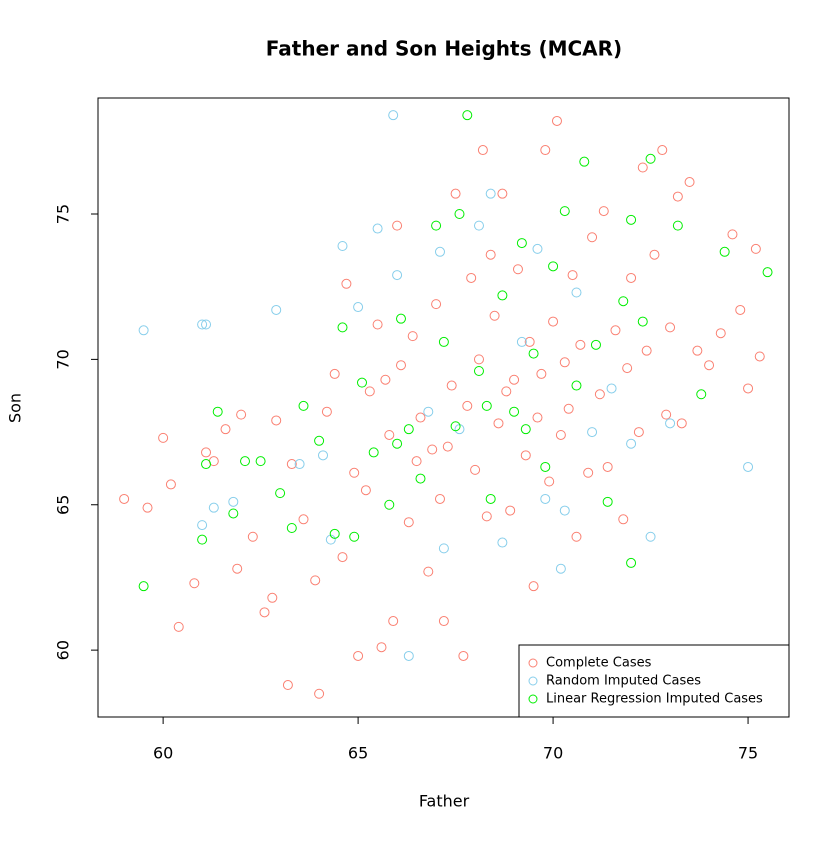 The image size is (840, 844). I want to click on y-tick-label: 75, so click(63, 214).